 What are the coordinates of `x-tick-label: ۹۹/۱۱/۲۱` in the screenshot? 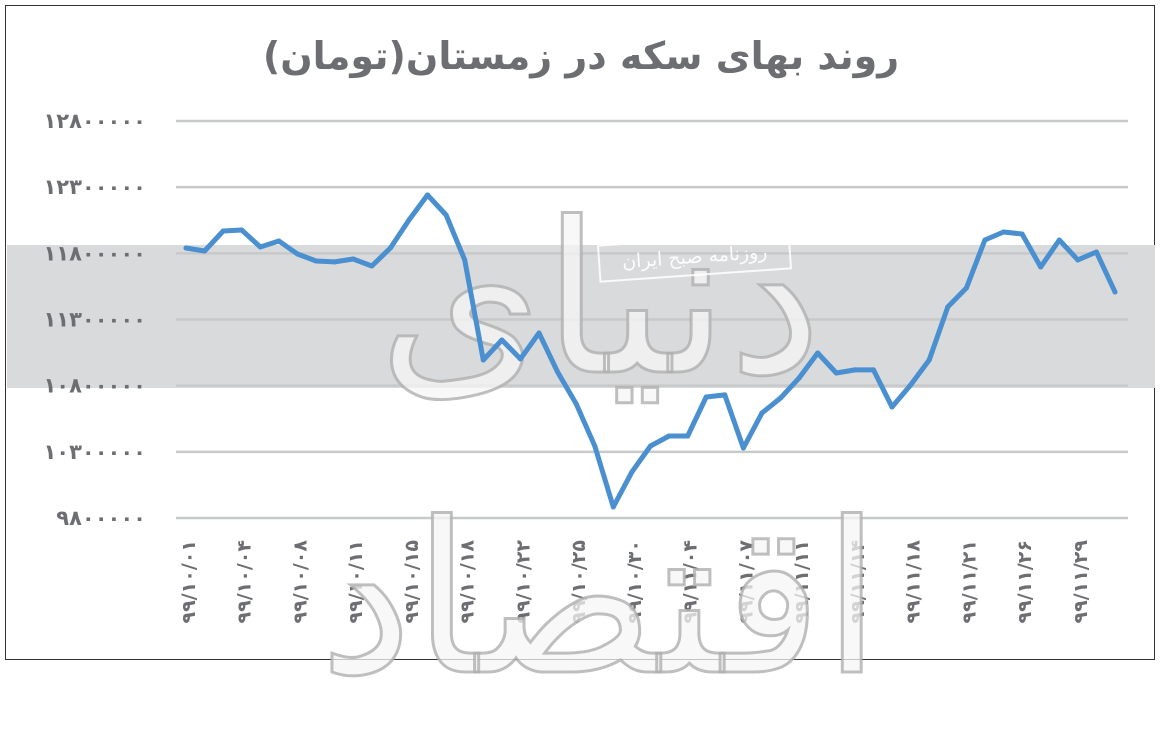 It's located at (969, 581).